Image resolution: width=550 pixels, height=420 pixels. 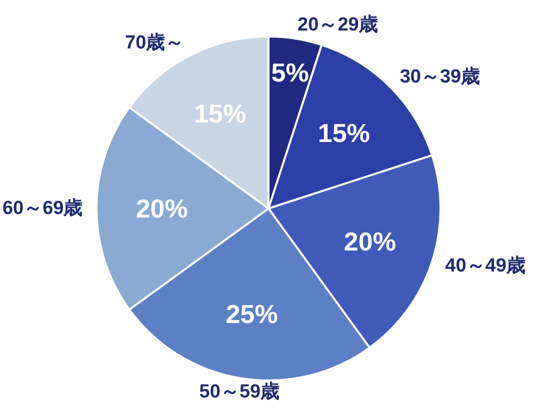 I want to click on slice-label: 70歳～, so click(x=154, y=42).